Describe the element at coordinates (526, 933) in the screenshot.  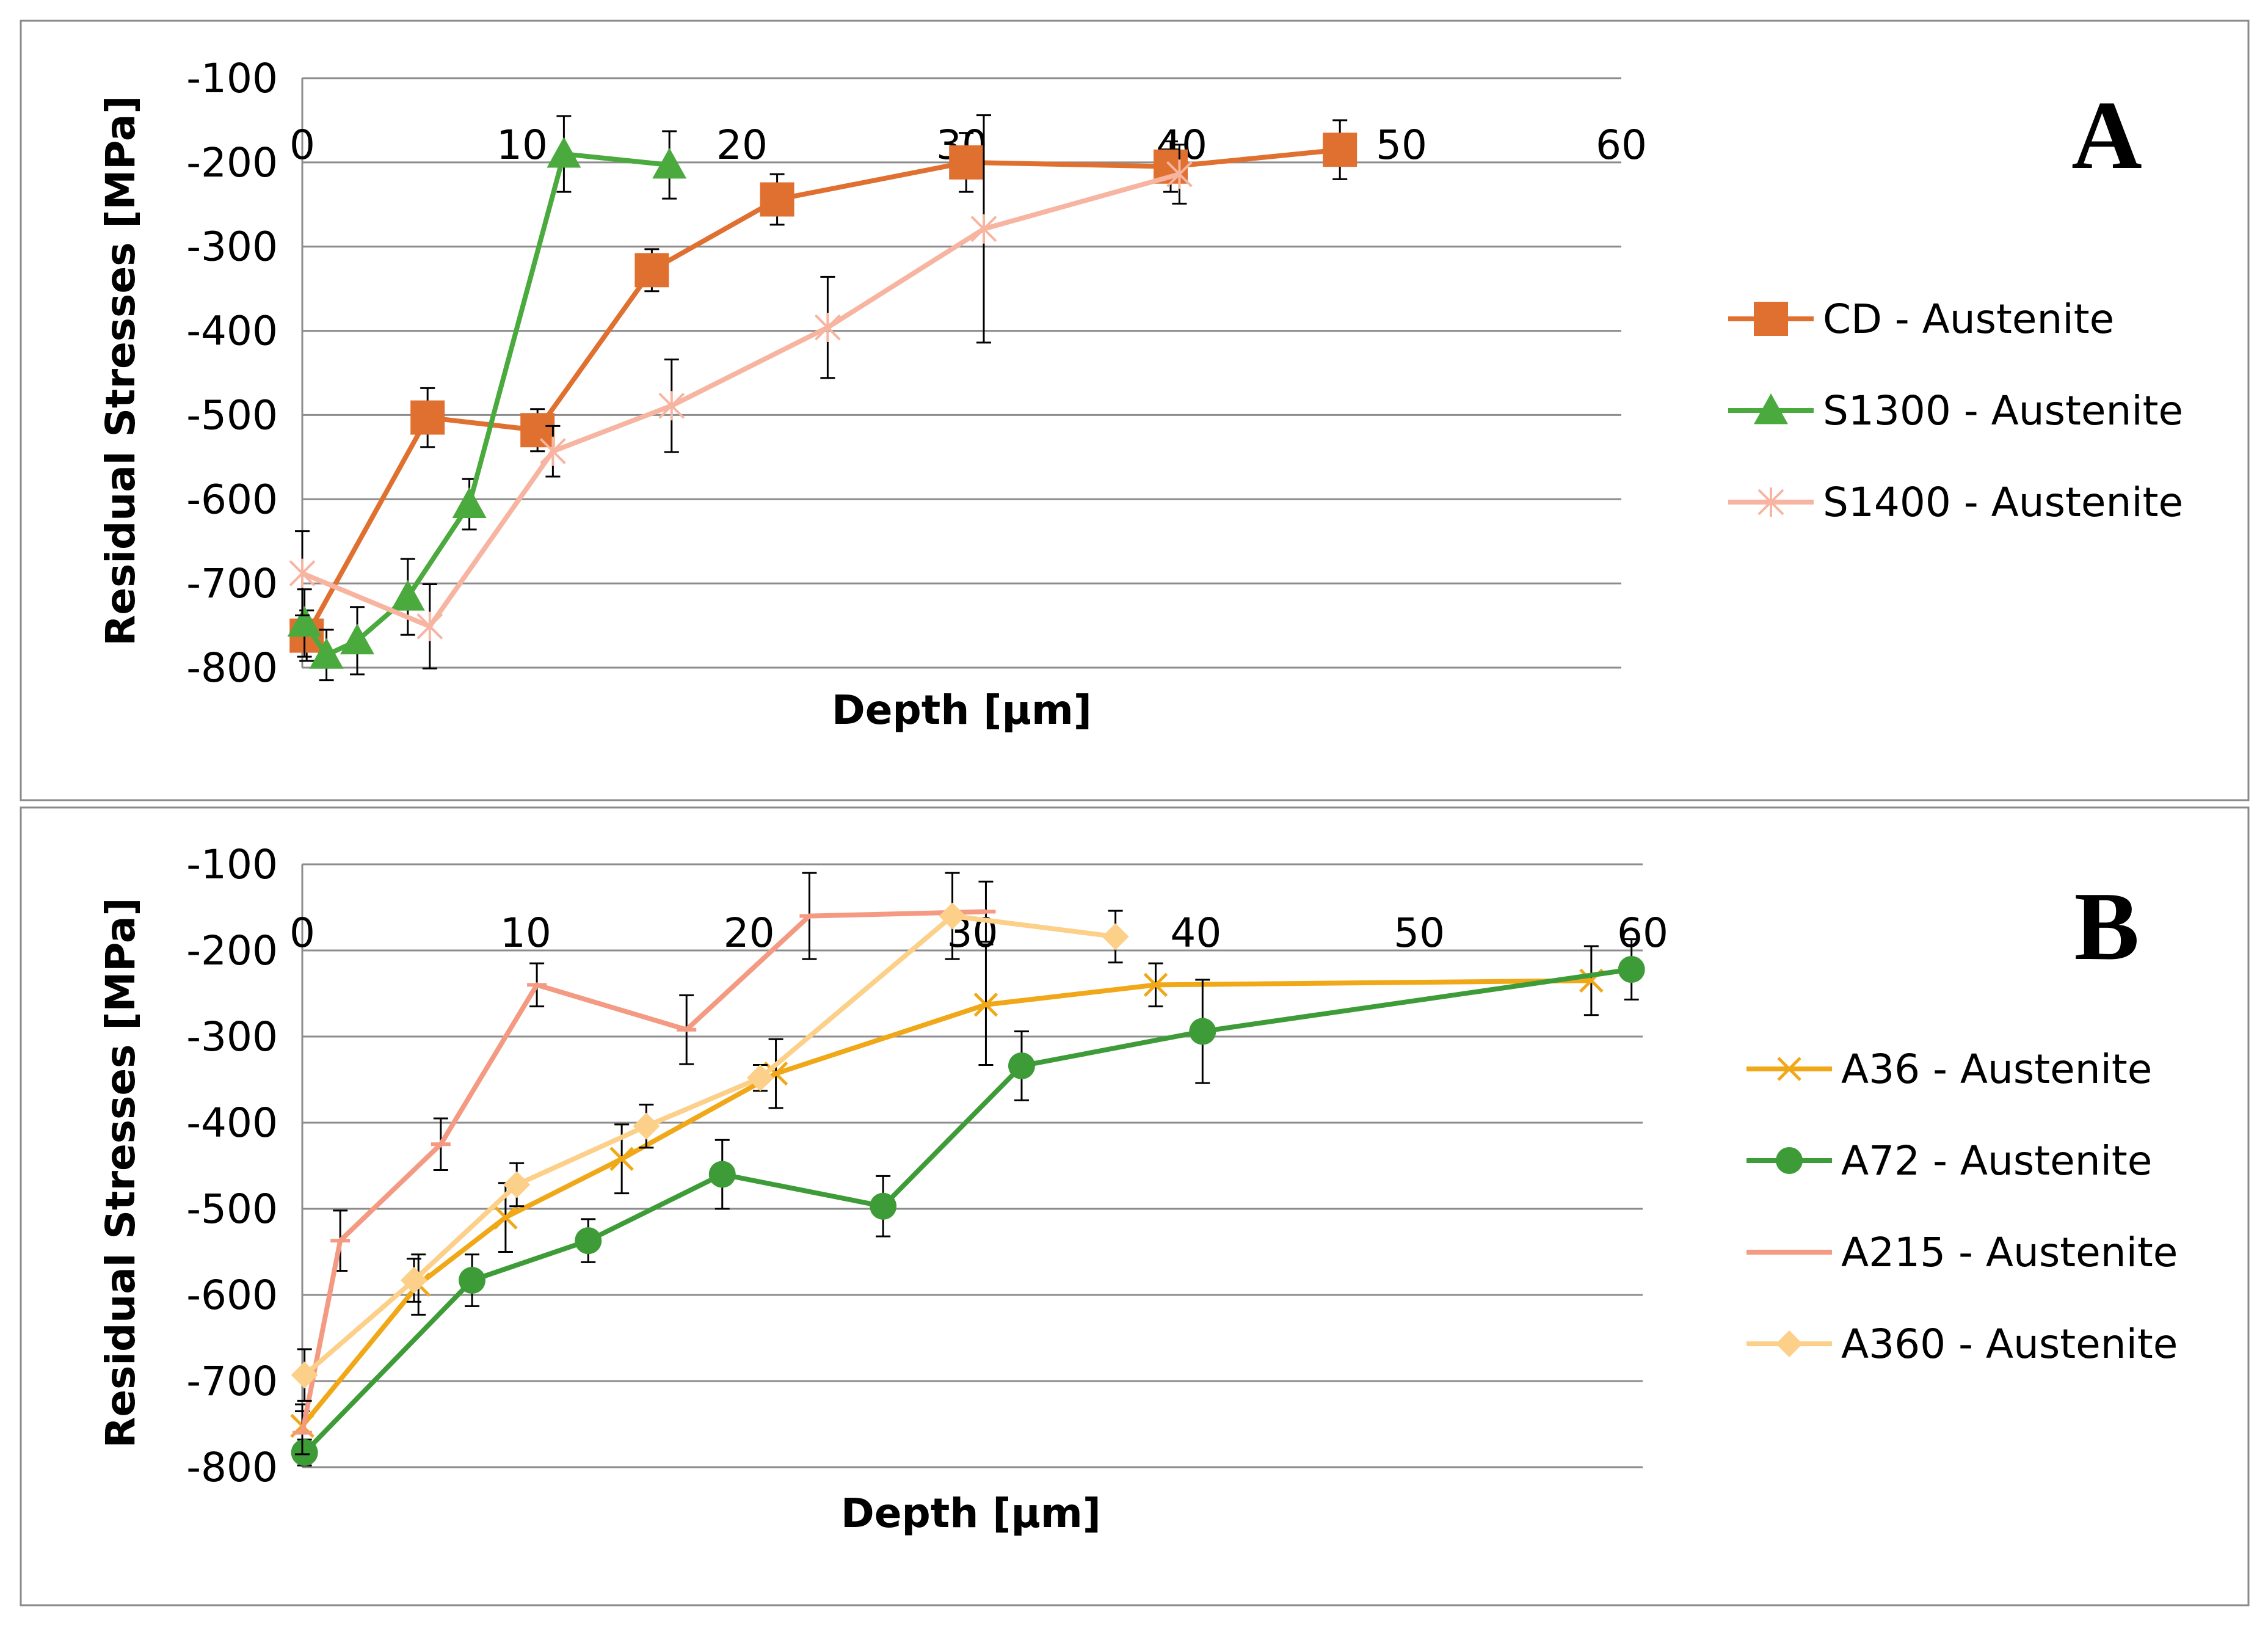
I see `x-tick-label: 10` at that location.